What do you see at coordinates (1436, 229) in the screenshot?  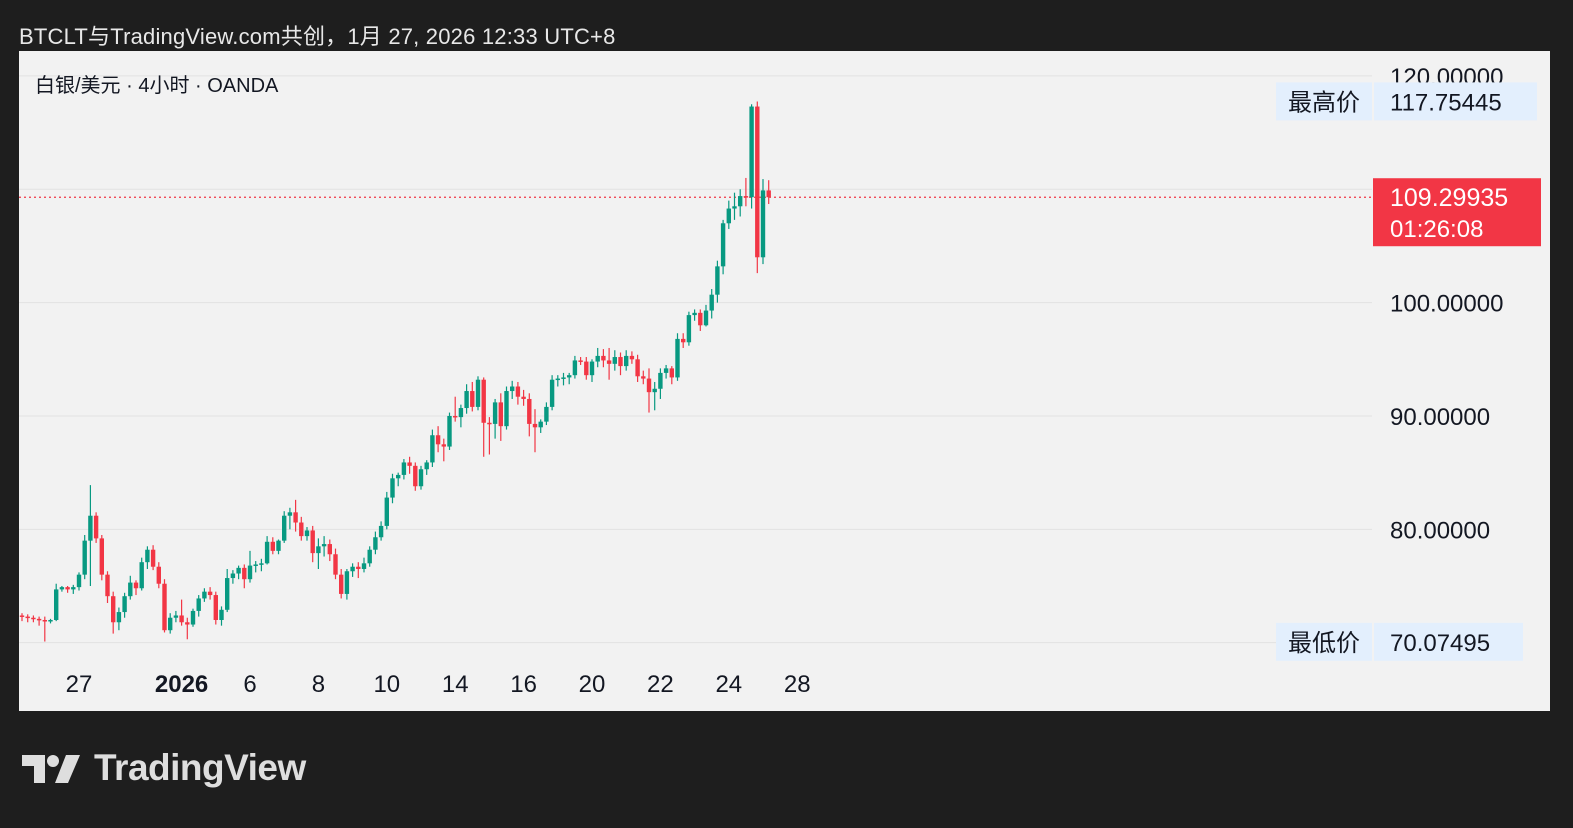 I see `bar-countdown: 01:26:08` at bounding box center [1436, 229].